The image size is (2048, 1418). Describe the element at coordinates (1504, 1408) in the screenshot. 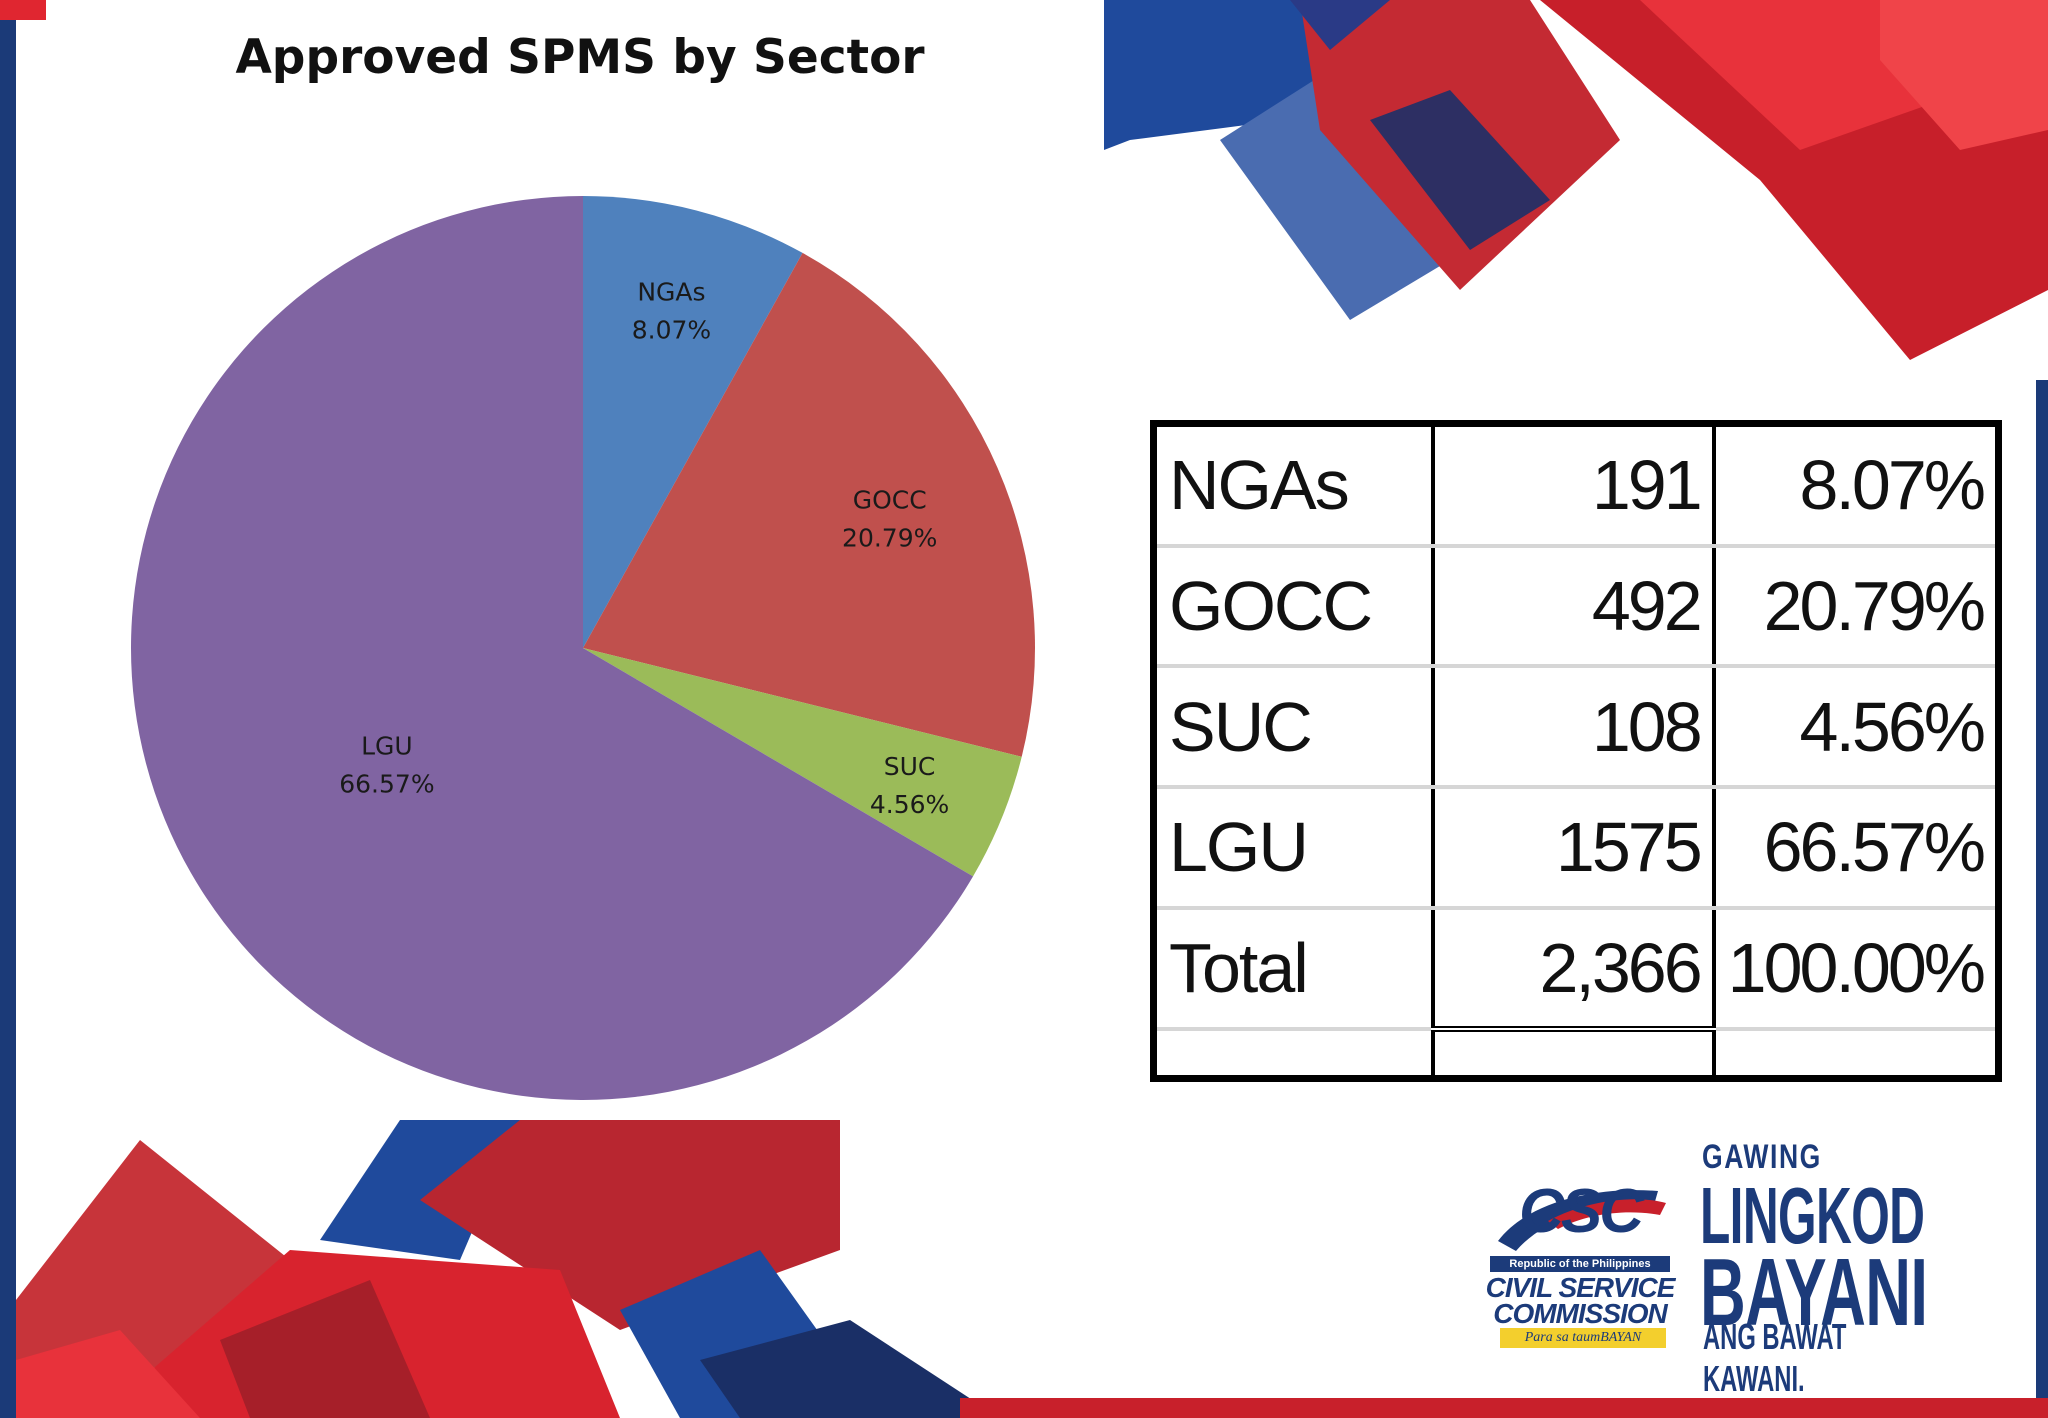

I see `frame-bottom-bar` at that location.